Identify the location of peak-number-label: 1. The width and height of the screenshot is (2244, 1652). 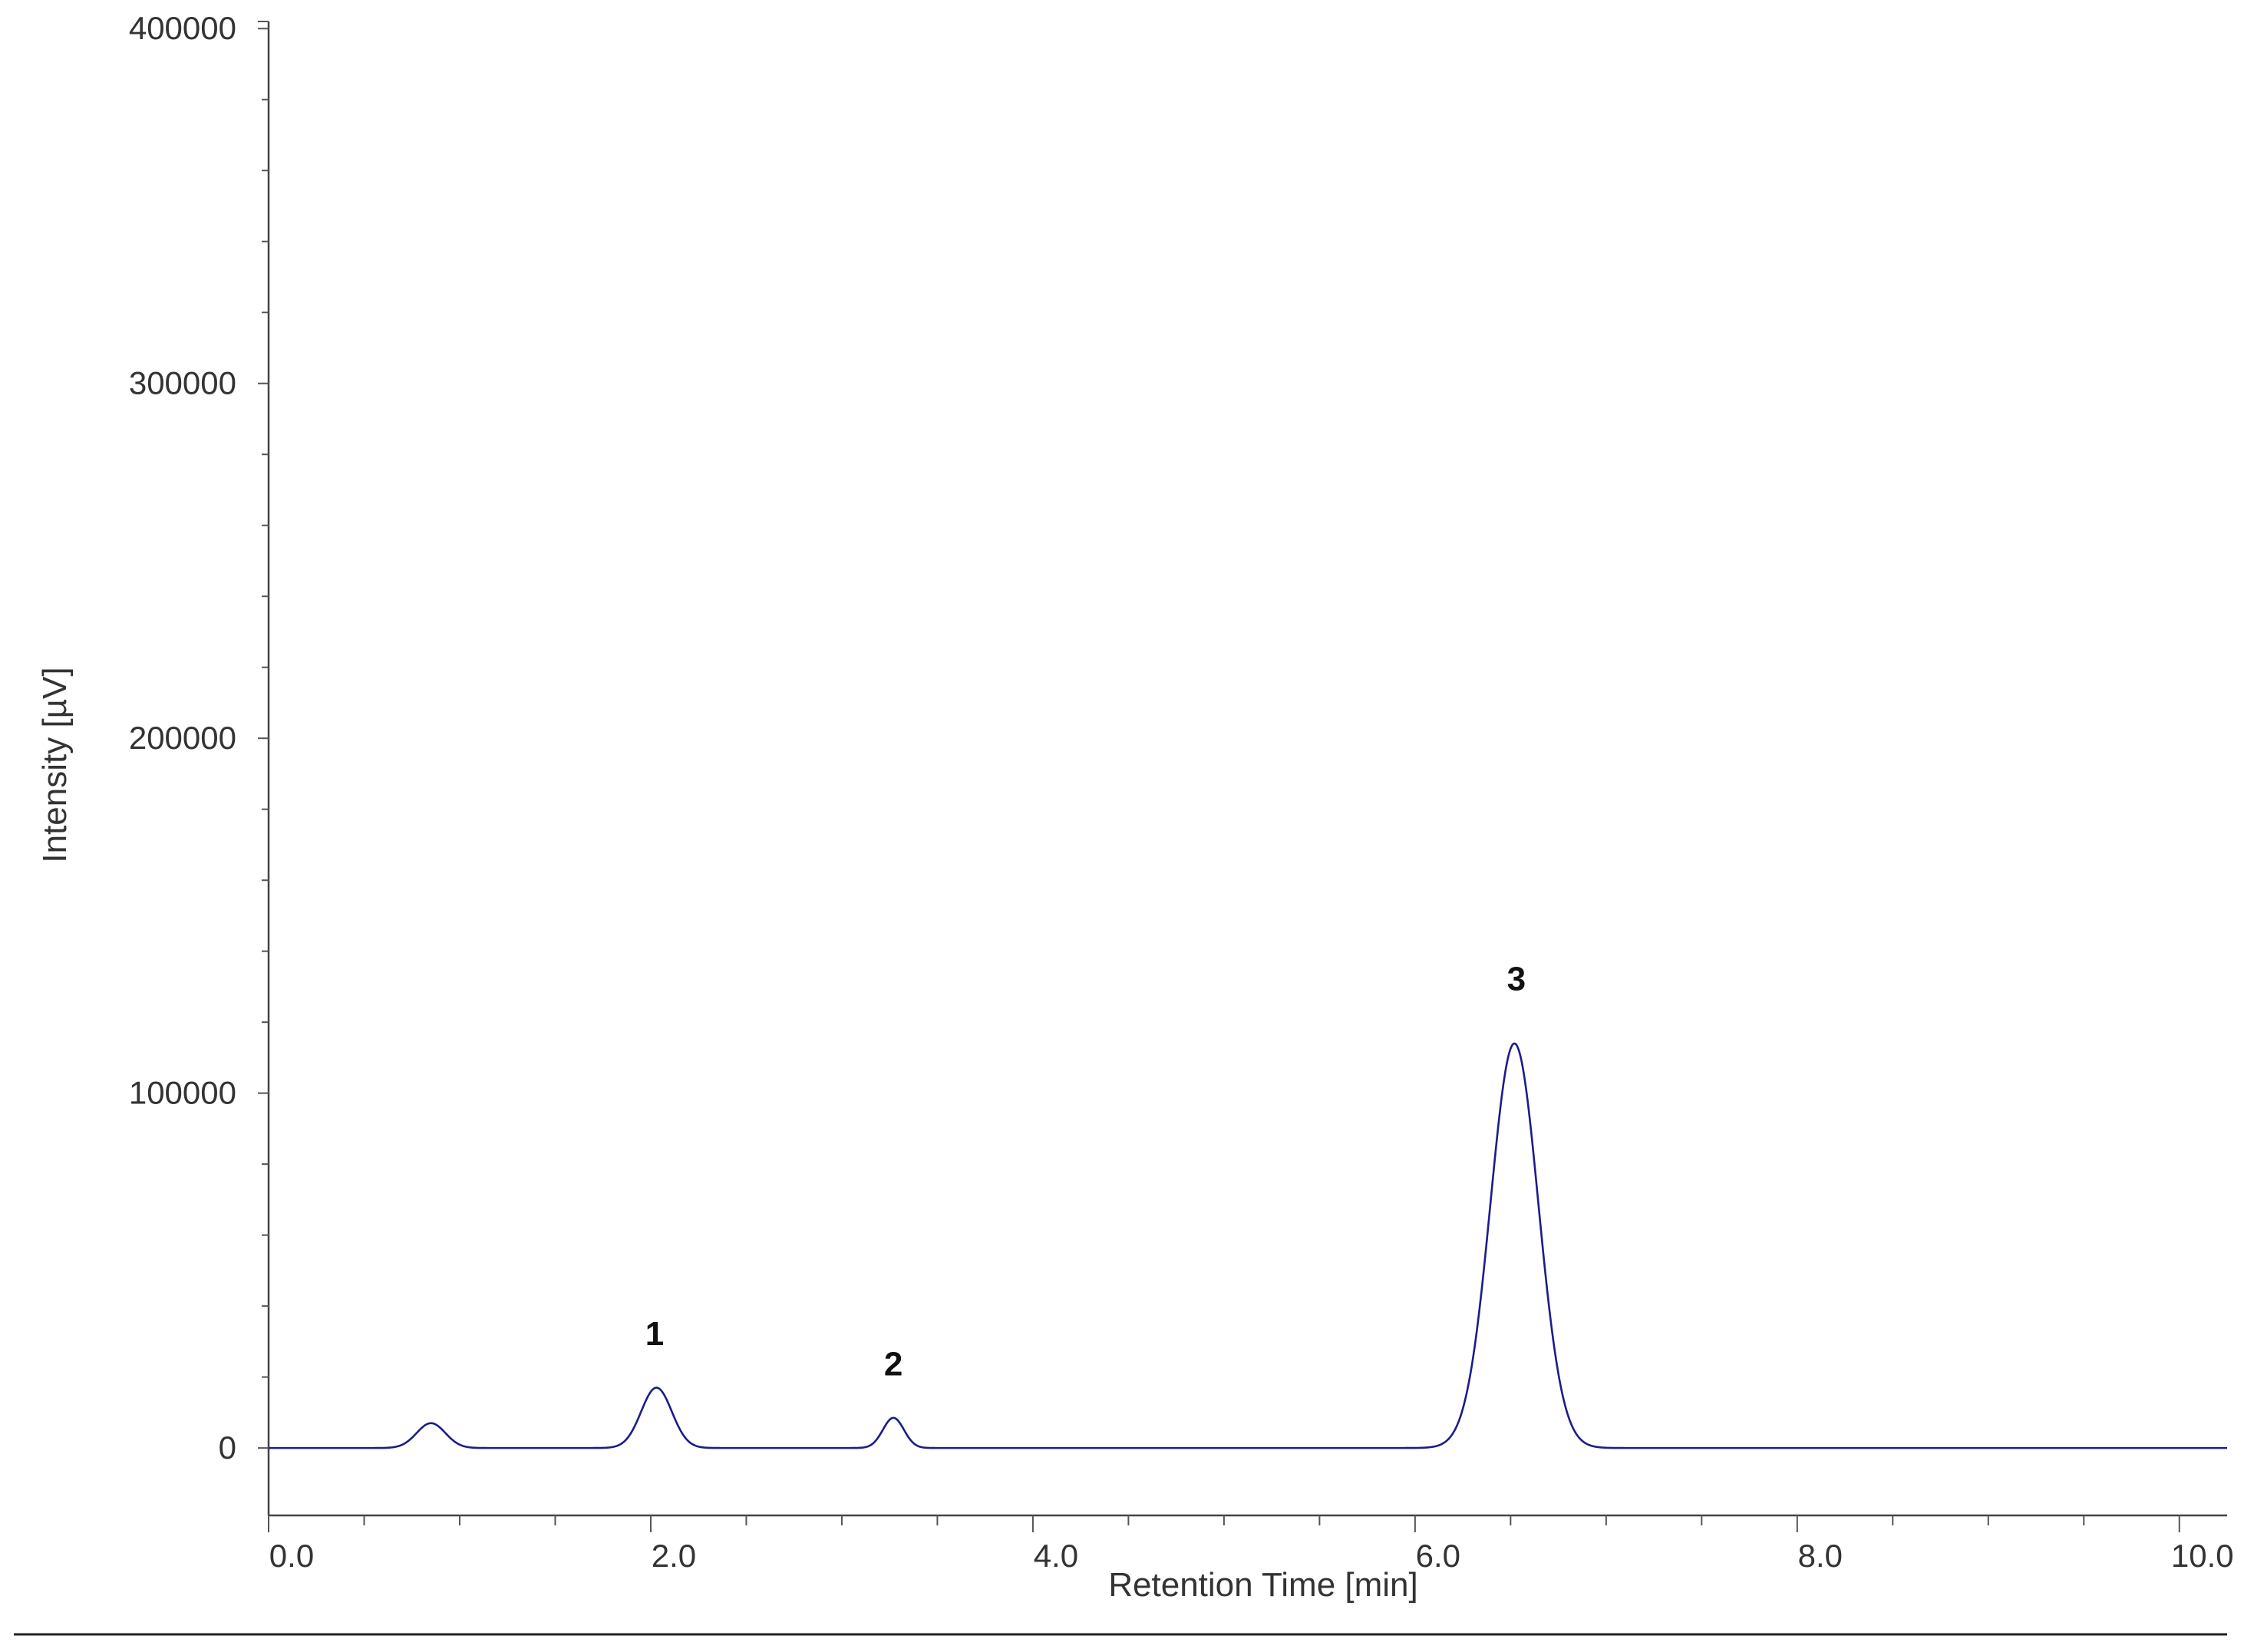
(654, 1334).